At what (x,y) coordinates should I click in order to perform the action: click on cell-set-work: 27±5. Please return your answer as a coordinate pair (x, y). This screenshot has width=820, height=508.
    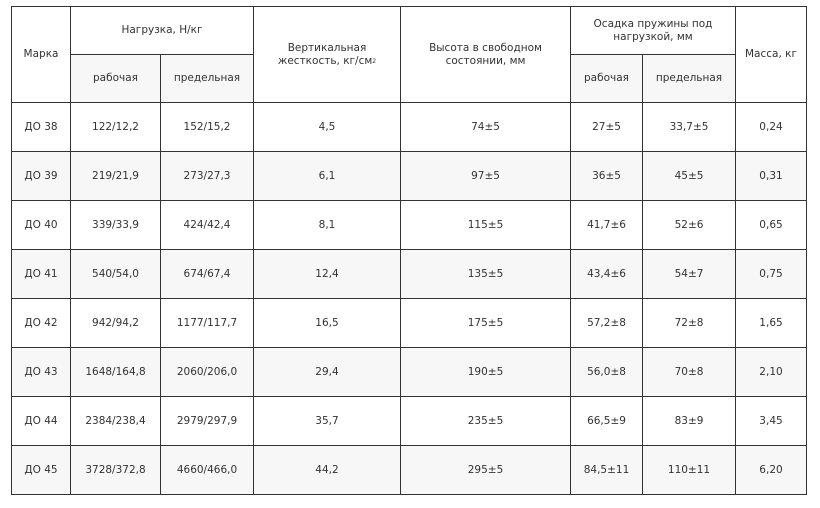
    Looking at the image, I should click on (606, 127).